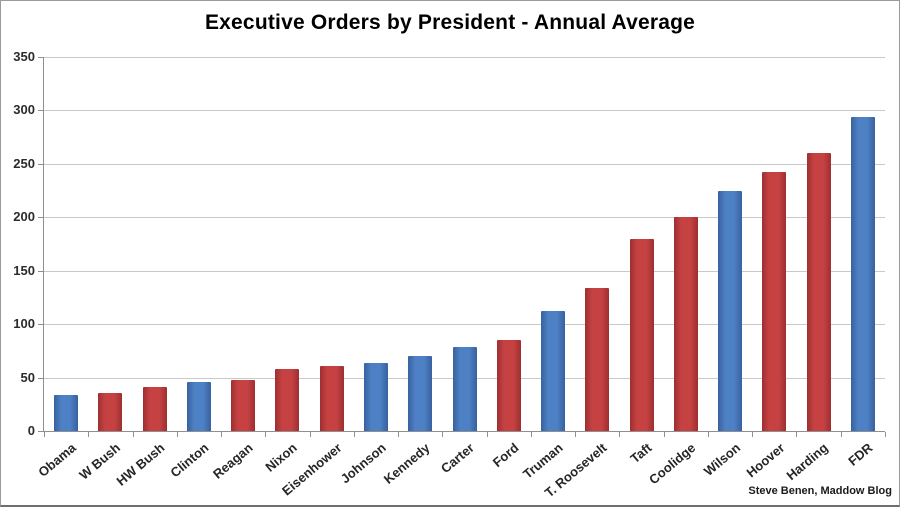  Describe the element at coordinates (375, 396) in the screenshot. I see `bar-johnson` at that location.